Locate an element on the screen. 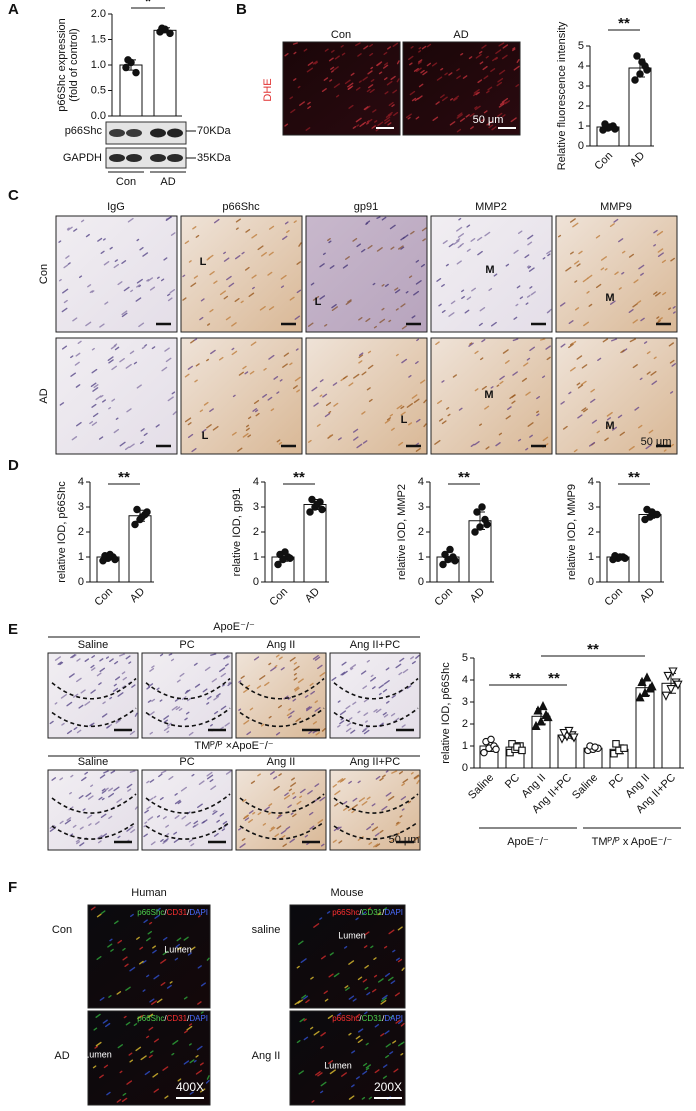 The image size is (696, 1111). y-tick-label: 5 is located at coordinates (581, 46).